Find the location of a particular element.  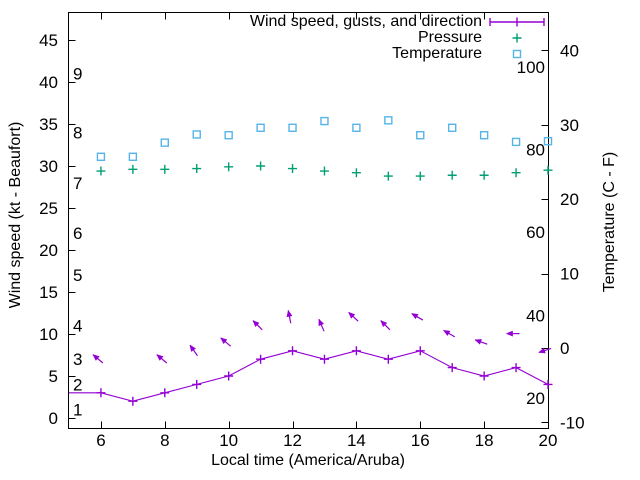

y-left-tick-label: 40 is located at coordinates (48, 82).